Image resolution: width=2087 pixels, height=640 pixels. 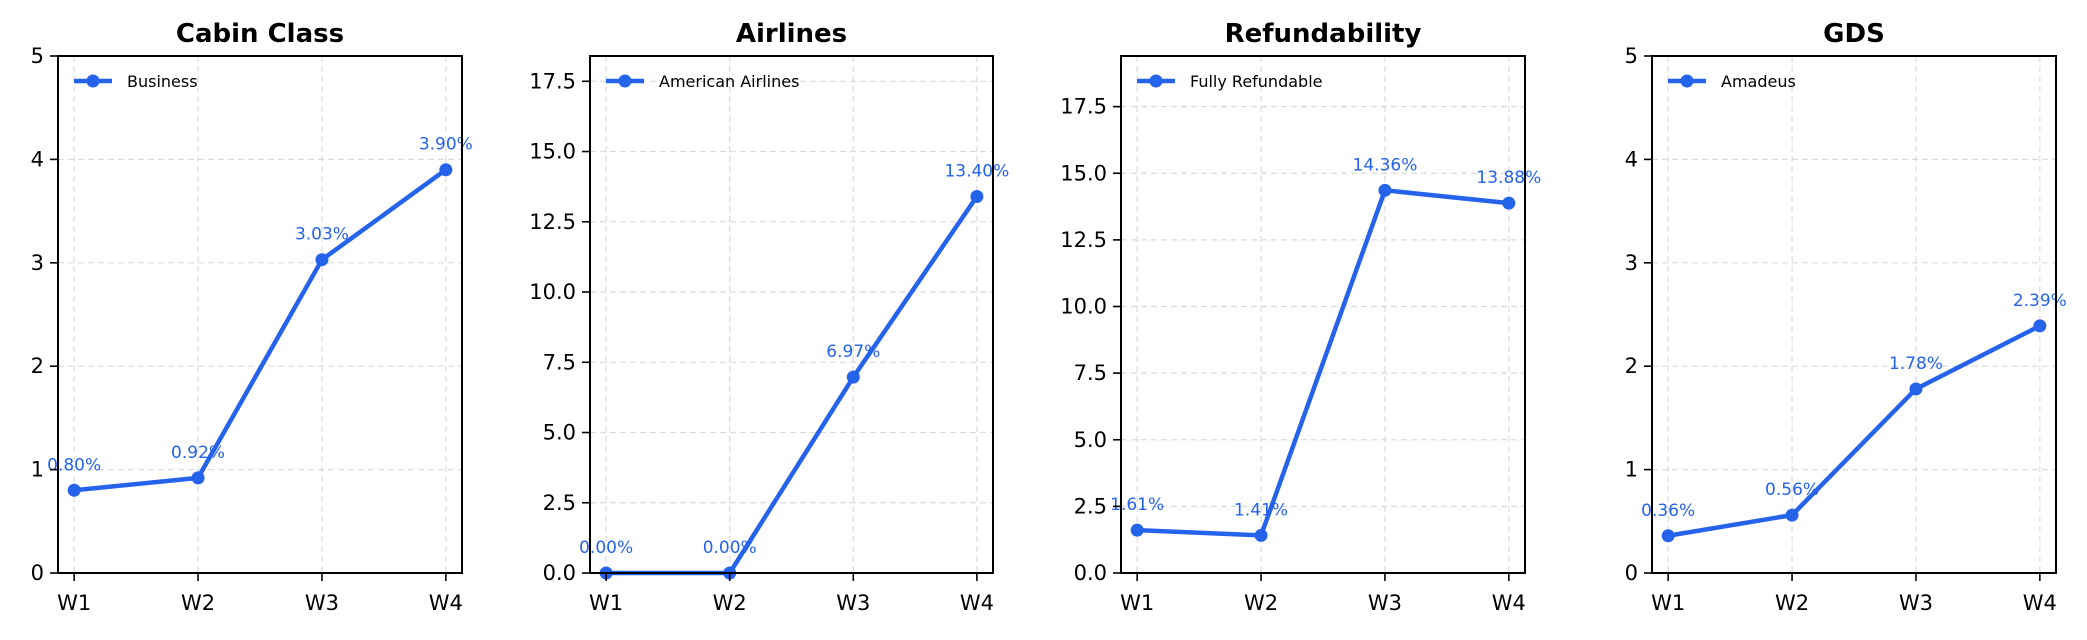 I want to click on data-label: 0.92%, so click(x=198, y=453).